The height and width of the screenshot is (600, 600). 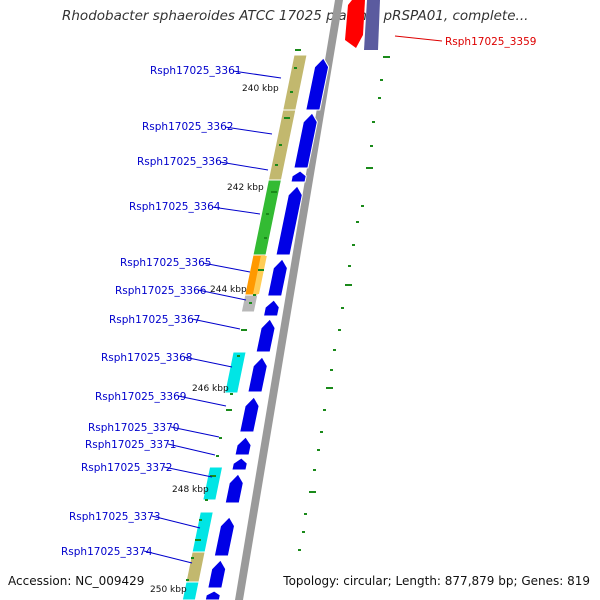 What do you see at coordinates (140, 397) in the screenshot?
I see `gene-label: Rsph17025_3369` at bounding box center [140, 397].